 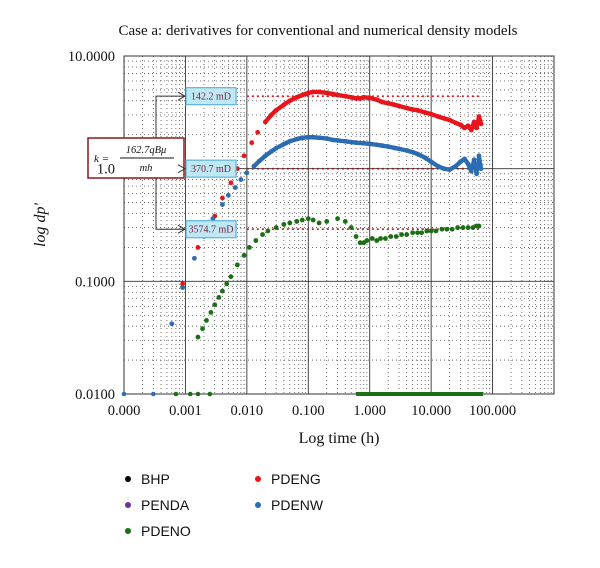 I want to click on annotation-label: 142.2 mD, so click(x=211, y=97).